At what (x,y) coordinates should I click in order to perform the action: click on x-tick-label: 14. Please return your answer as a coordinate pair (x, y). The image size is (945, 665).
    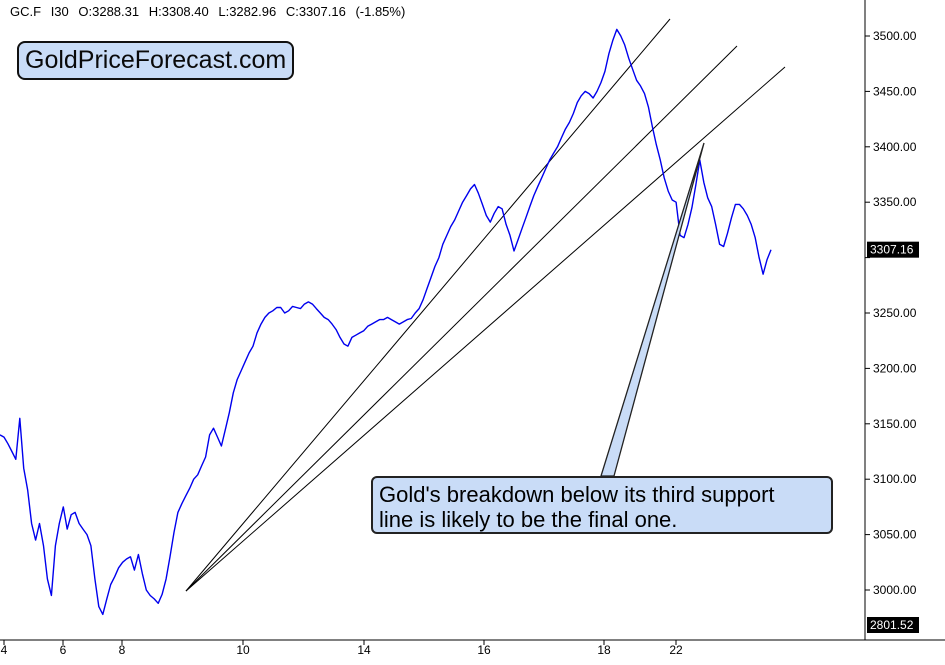
    Looking at the image, I should click on (364, 650).